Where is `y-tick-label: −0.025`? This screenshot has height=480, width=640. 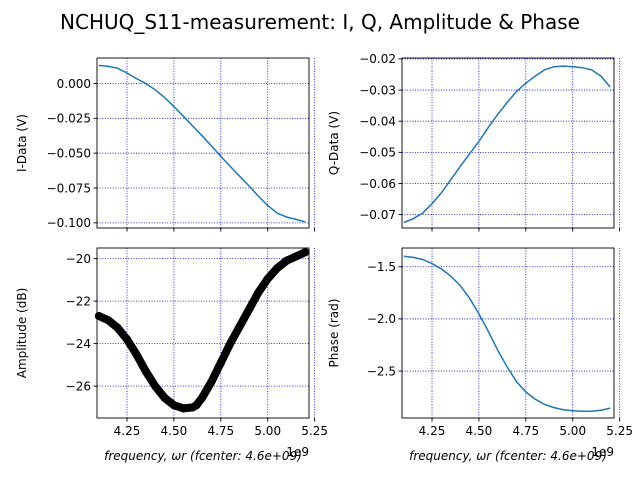 y-tick-label: −0.025 is located at coordinates (69, 119).